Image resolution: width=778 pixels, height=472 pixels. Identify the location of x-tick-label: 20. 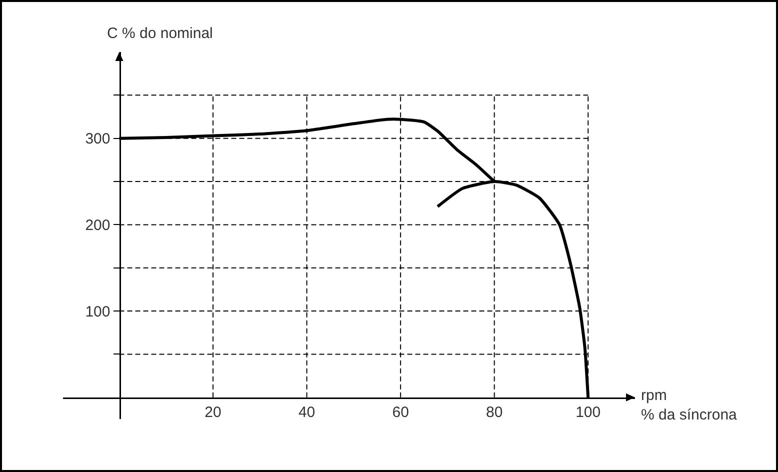
(213, 412).